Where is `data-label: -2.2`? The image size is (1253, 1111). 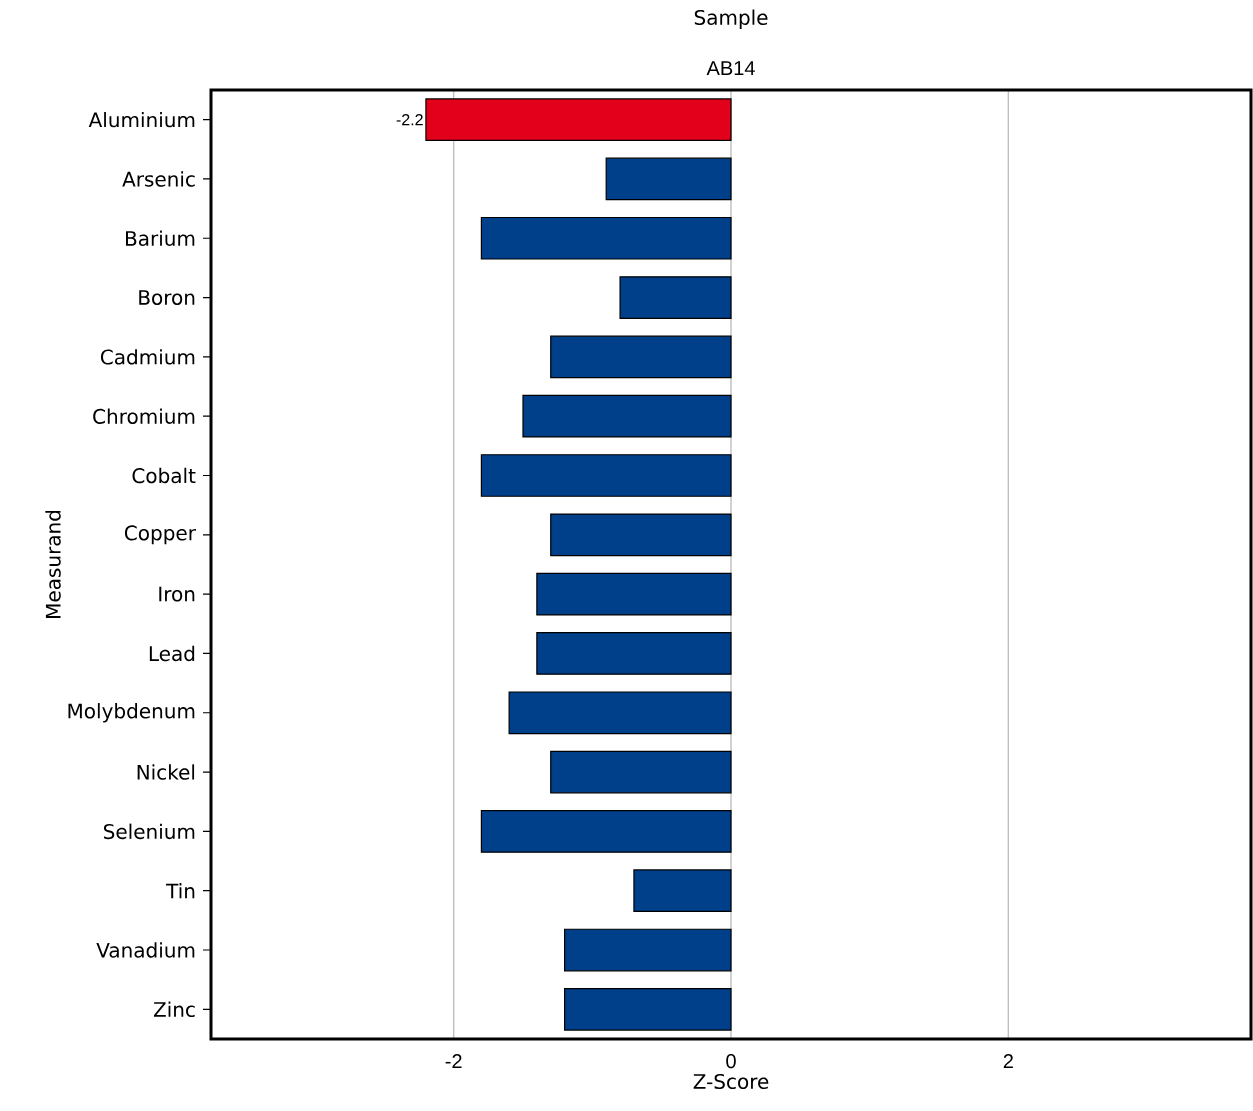 data-label: -2.2 is located at coordinates (409, 120).